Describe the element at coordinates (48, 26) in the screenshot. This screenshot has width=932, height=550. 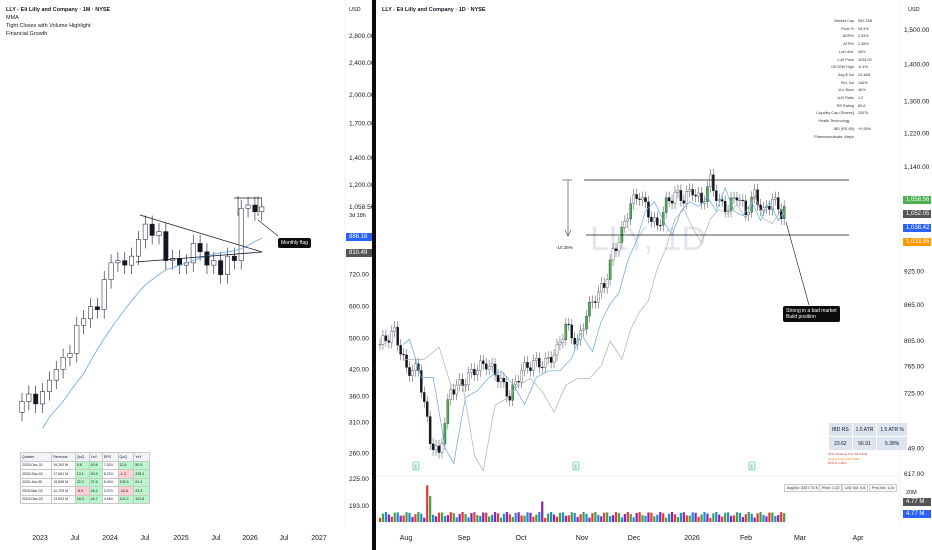
I see `indicator-tight-closes: Tight Closes with Volume Highlight` at that location.